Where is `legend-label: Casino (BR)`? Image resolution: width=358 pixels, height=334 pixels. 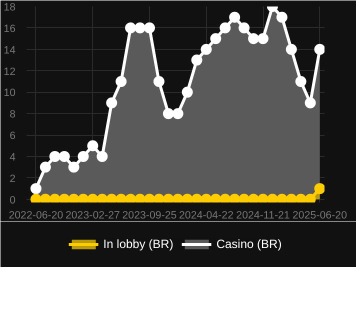 legend-label: Casino (BR) is located at coordinates (249, 244).